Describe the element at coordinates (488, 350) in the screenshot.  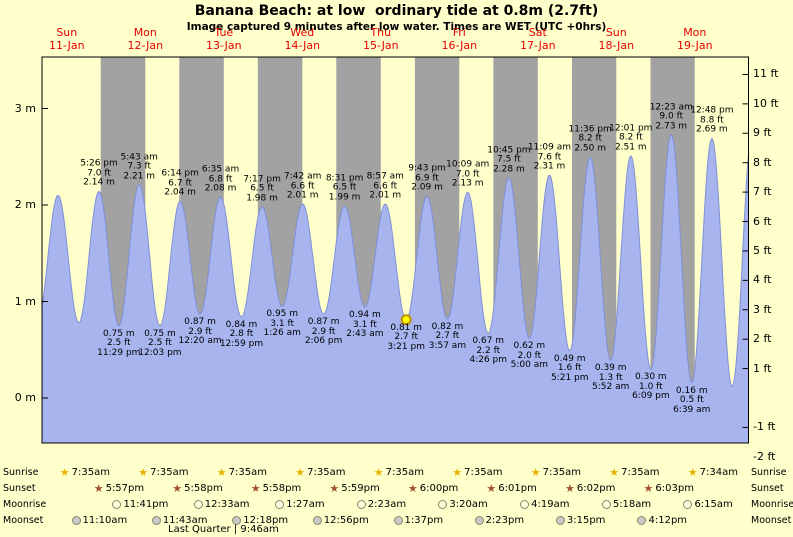
I see `tide-height-ft: 2.2 ft` at that location.